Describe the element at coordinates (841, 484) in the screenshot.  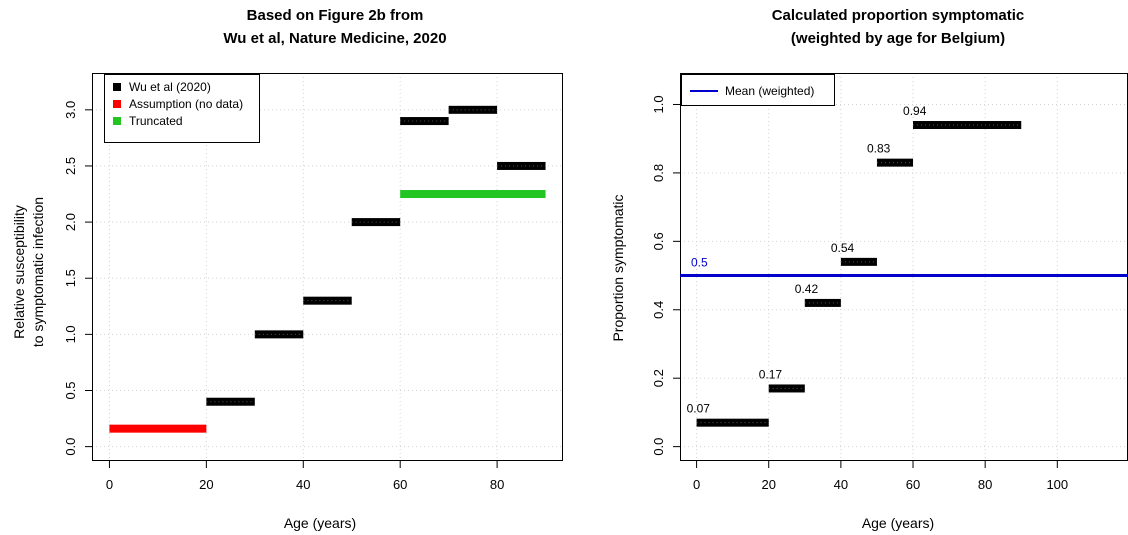
I see `chart1-x-tick-label: 40` at that location.